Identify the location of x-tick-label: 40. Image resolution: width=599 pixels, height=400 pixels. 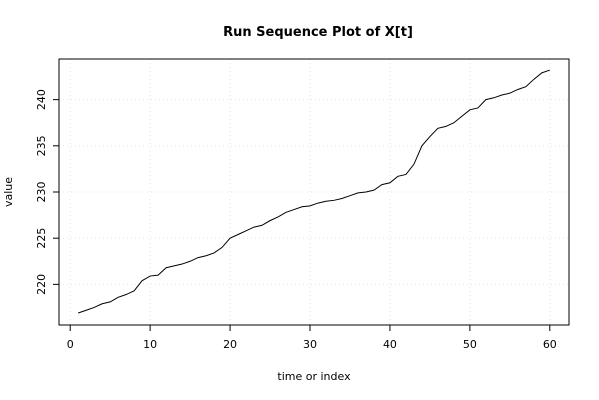
(390, 344).